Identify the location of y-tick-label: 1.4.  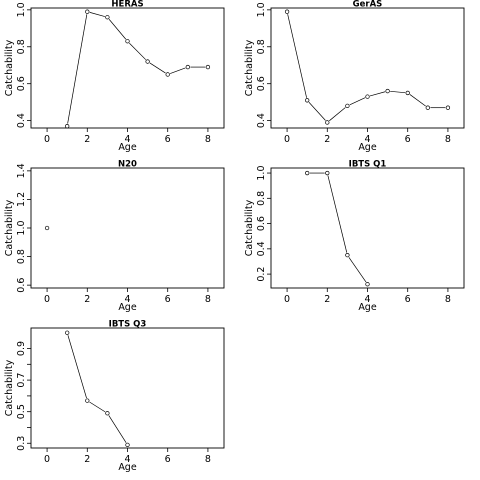
(21, 170).